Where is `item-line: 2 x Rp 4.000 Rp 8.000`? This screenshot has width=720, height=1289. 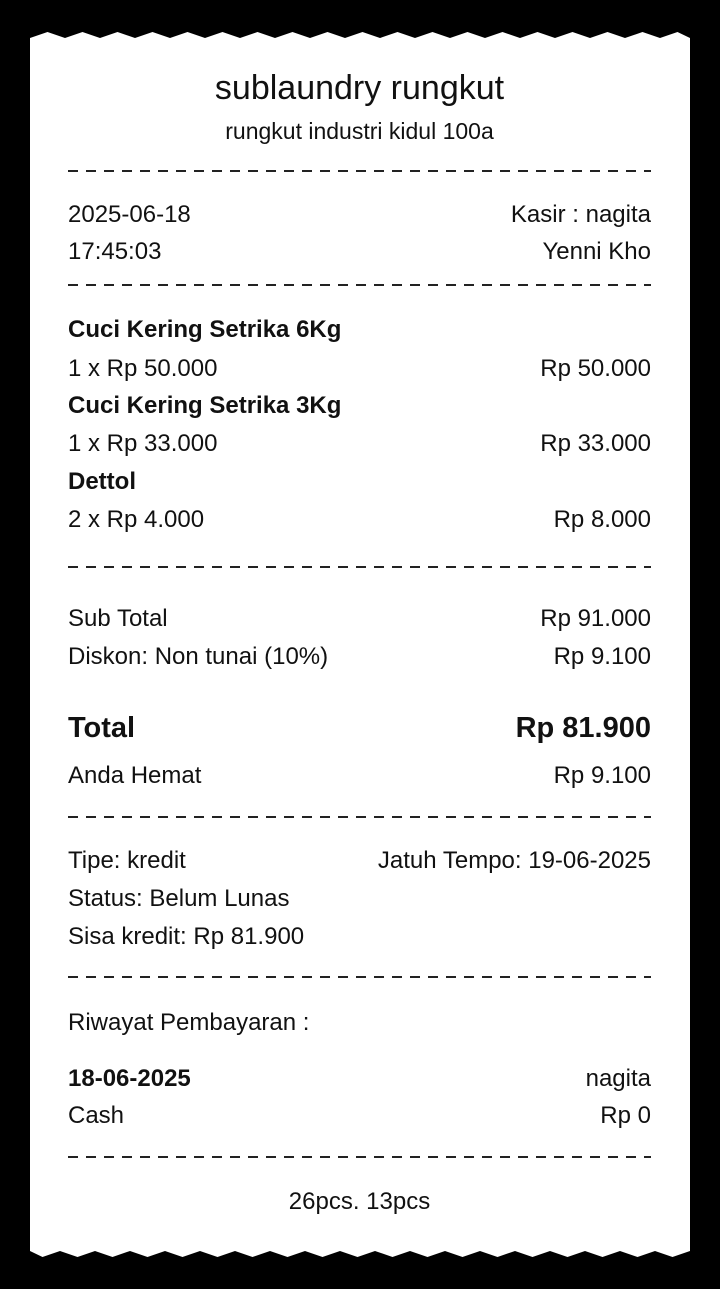
item-line: 2 x Rp 4.000 Rp 8.000 is located at coordinates (359, 520).